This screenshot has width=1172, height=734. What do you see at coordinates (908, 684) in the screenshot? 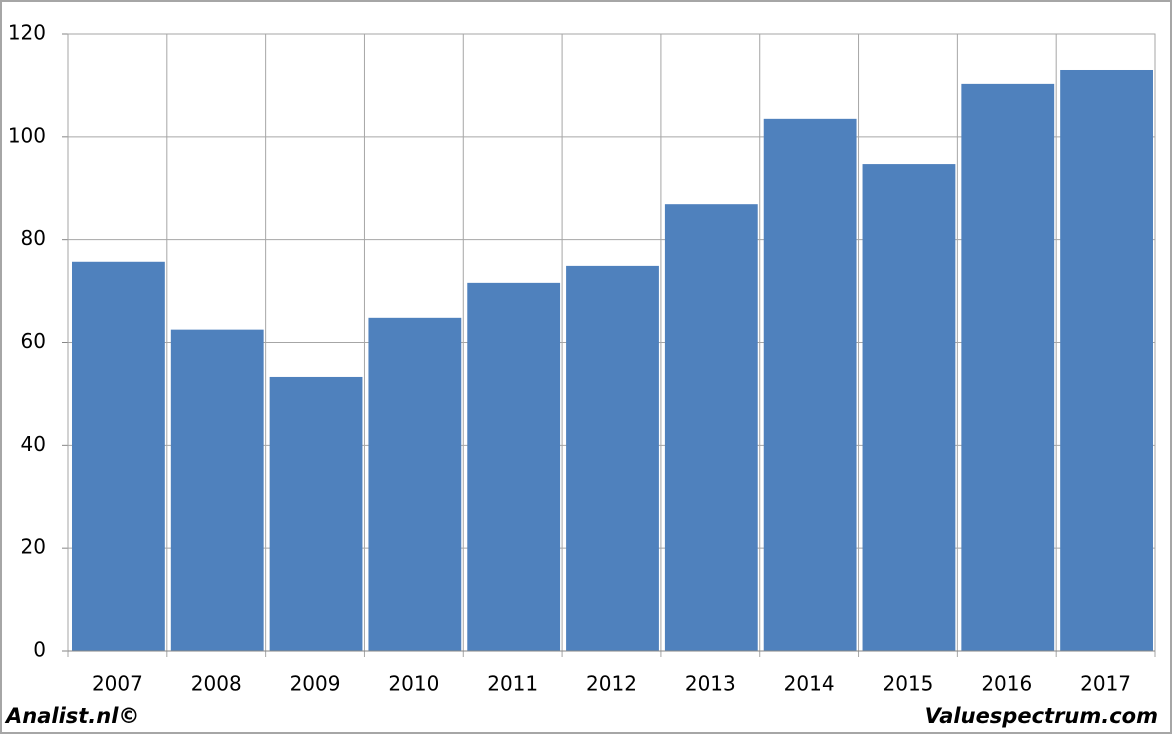
I see `x-tick-label: 2015` at bounding box center [908, 684].